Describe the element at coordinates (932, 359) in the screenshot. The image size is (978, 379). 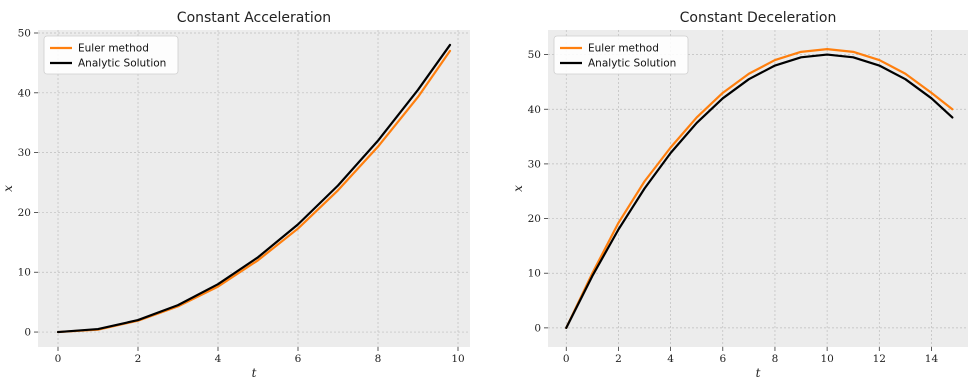
I see `x-tick-label: 14` at that location.